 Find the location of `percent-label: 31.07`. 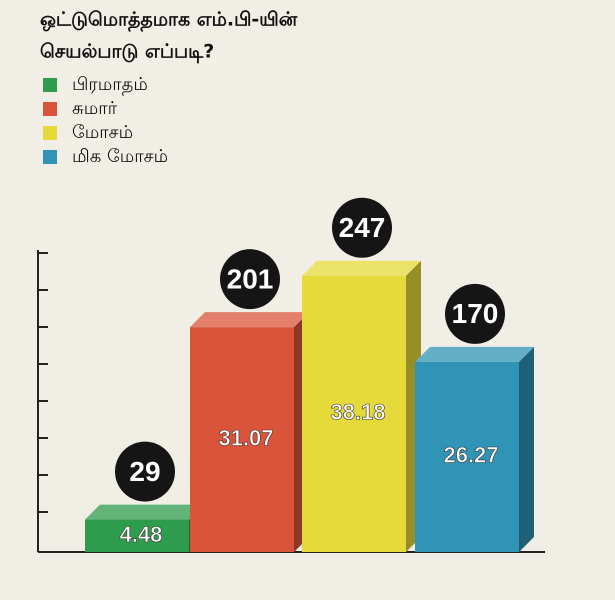

percent-label: 31.07 is located at coordinates (245, 437).